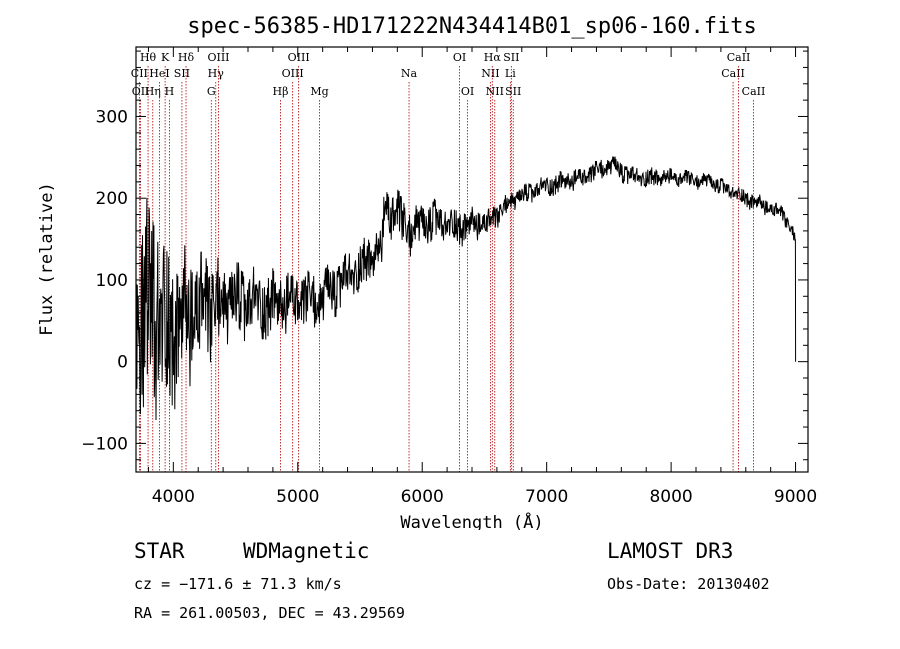  I want to click on y-tick-label: 100, so click(112, 281).